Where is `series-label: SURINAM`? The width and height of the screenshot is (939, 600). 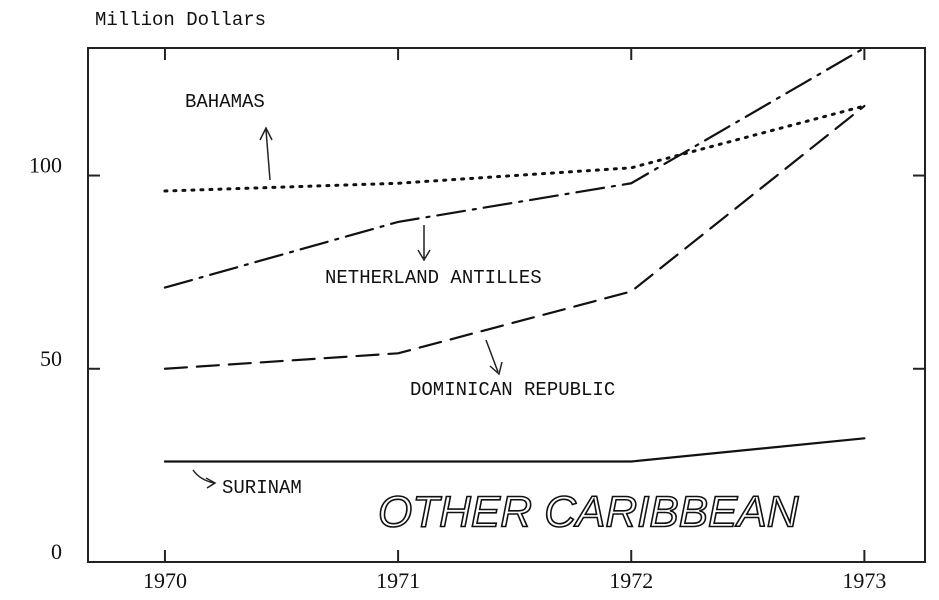 series-label: SURINAM is located at coordinates (262, 488).